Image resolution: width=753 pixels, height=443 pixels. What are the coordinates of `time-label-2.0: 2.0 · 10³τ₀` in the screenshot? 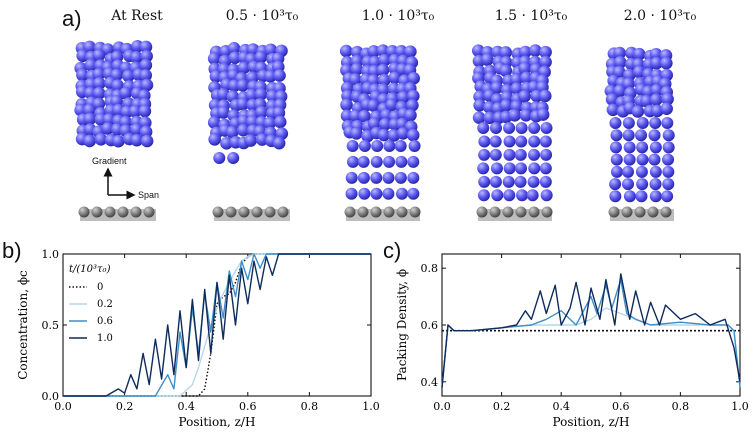 It's located at (660, 16).